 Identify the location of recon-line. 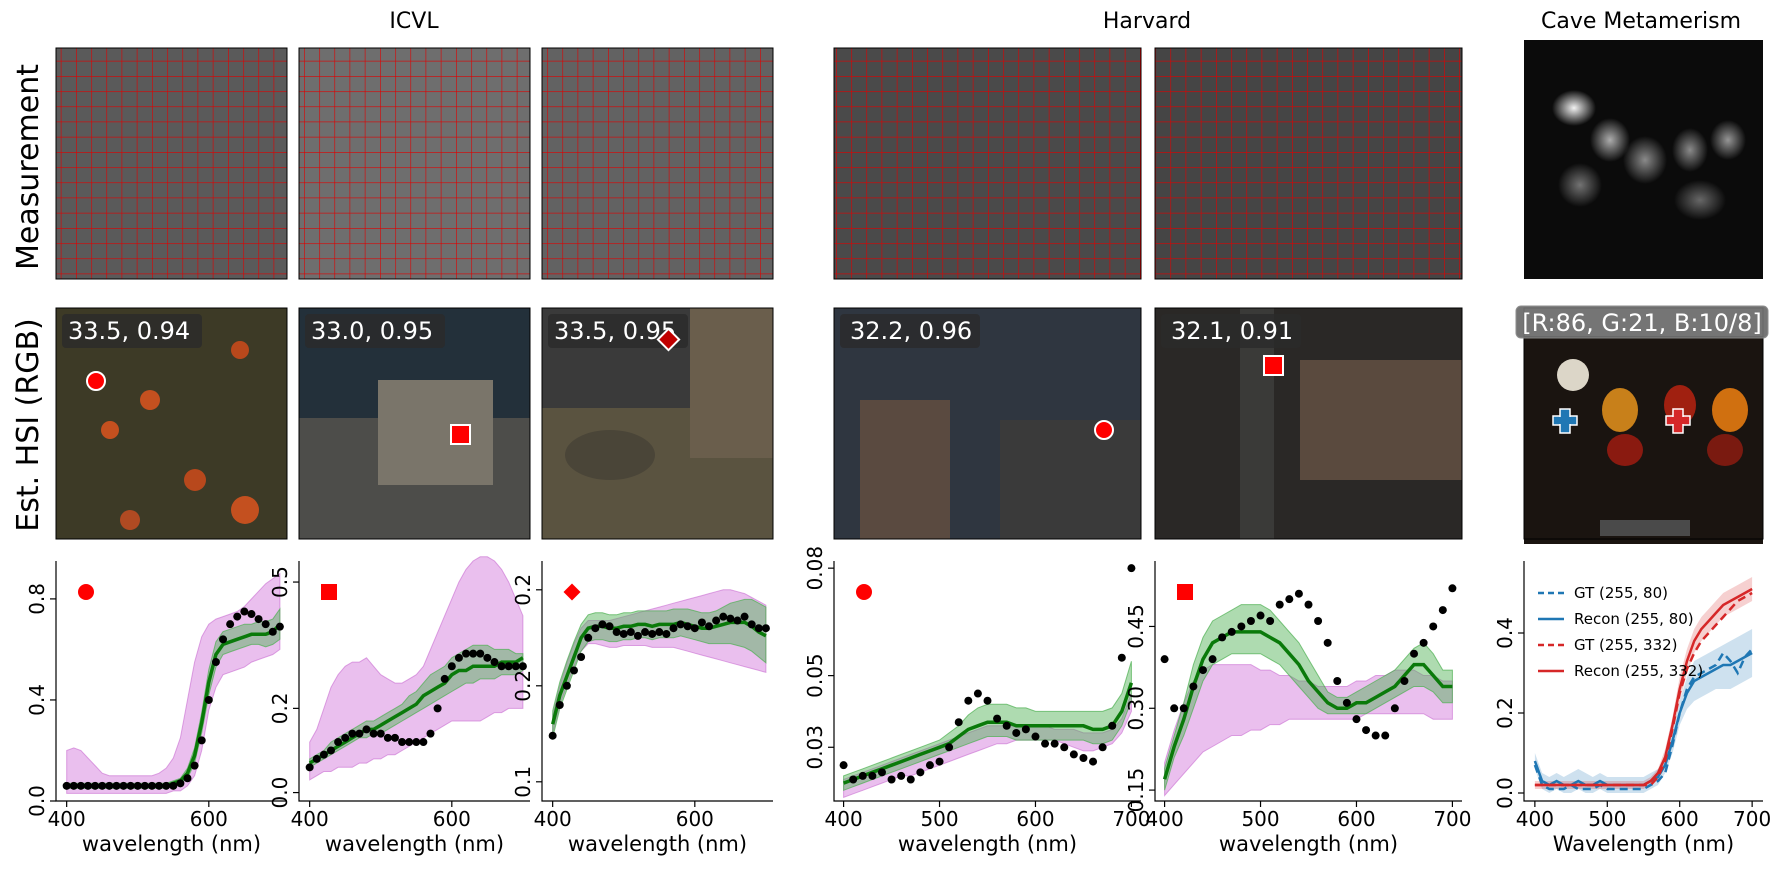
(1307, 705).